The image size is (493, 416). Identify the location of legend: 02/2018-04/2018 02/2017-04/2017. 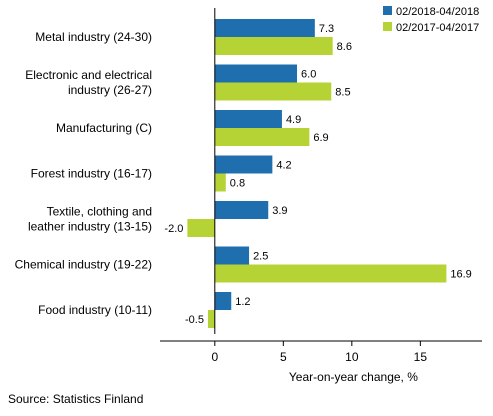
(431, 20).